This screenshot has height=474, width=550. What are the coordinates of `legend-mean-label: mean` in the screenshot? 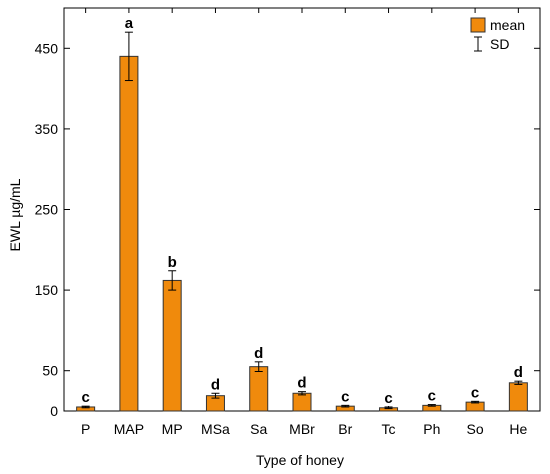 It's located at (507, 25).